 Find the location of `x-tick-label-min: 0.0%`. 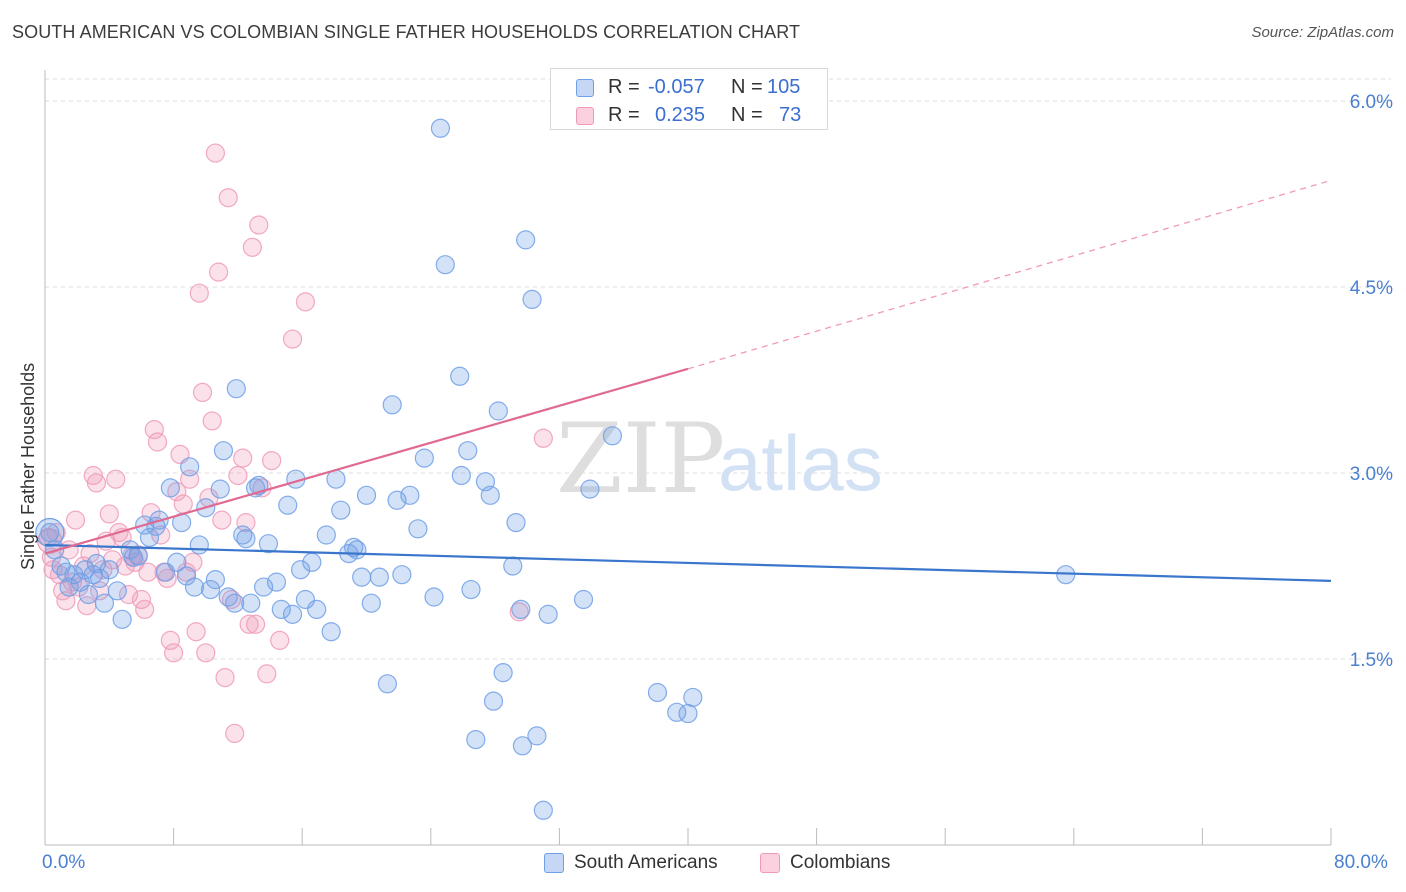

x-tick-label-min: 0.0% is located at coordinates (64, 862).